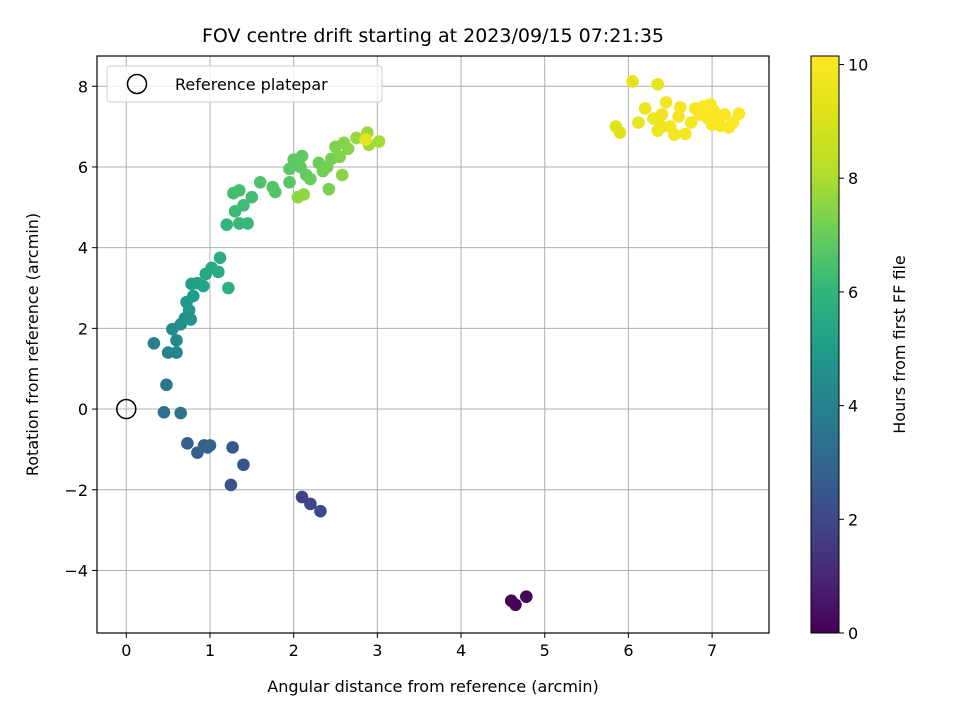 This screenshot has height=720, width=960. Describe the element at coordinates (83, 167) in the screenshot. I see `y-tick-label: 6` at that location.